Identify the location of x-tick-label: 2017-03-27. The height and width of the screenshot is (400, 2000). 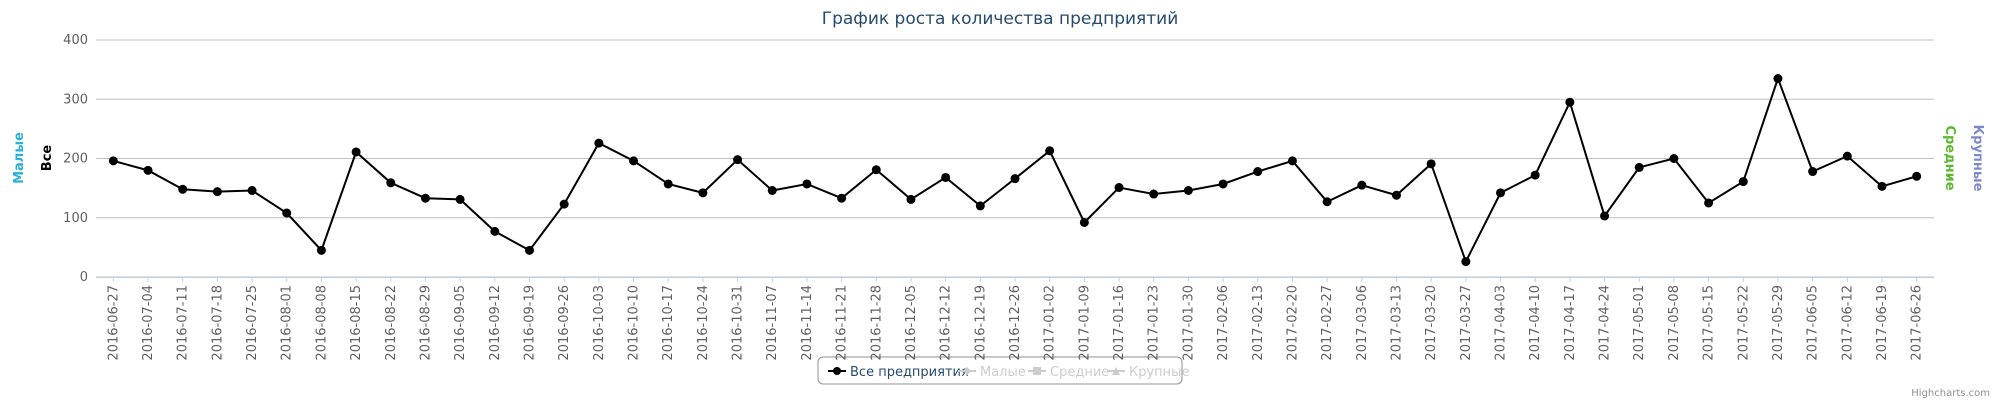
(1466, 323).